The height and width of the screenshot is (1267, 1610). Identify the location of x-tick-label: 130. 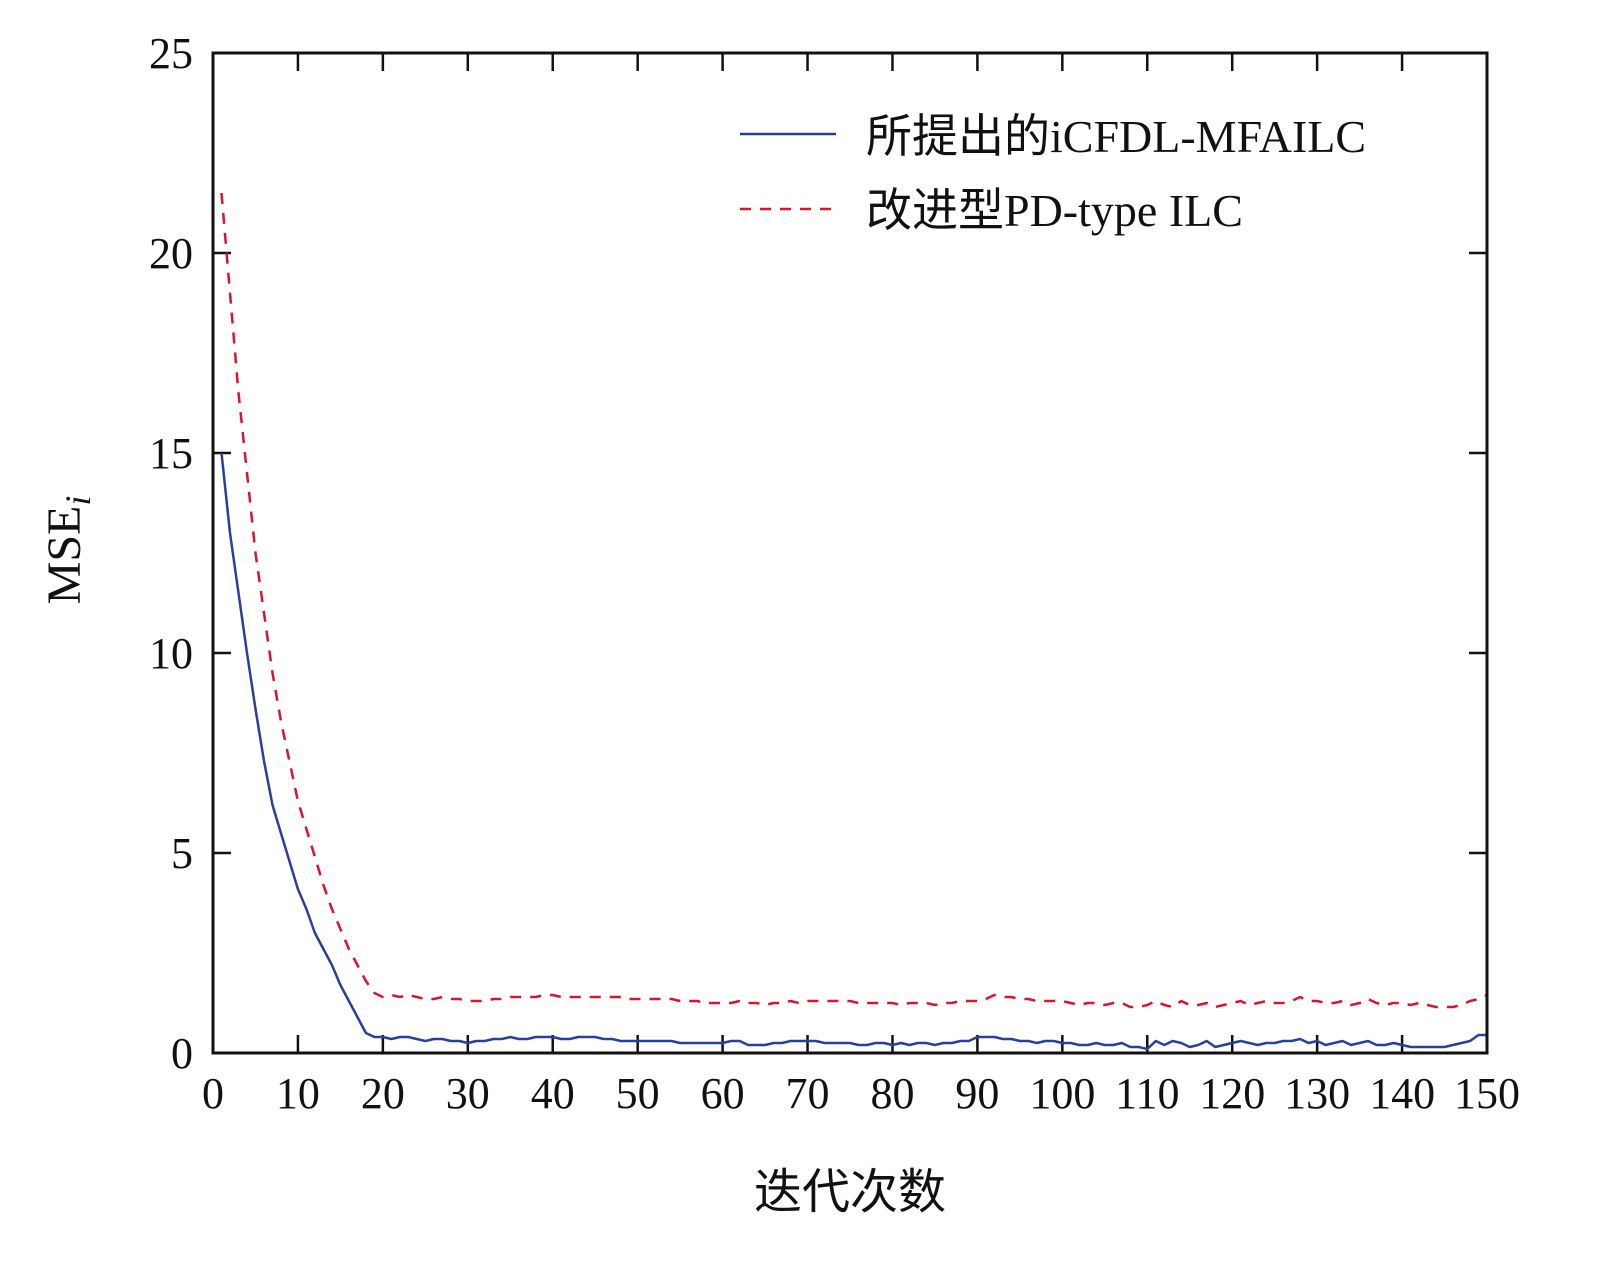
(1317, 1093).